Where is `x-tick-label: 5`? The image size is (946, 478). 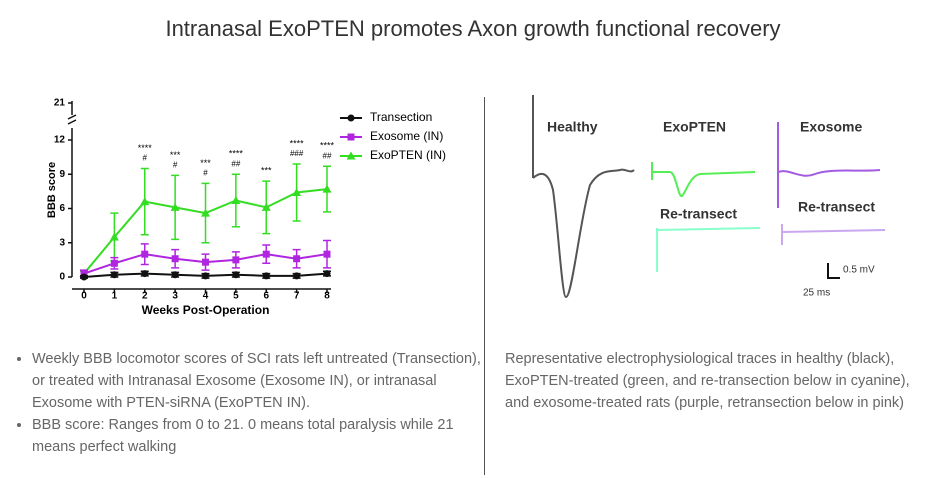 x-tick-label: 5 is located at coordinates (236, 296).